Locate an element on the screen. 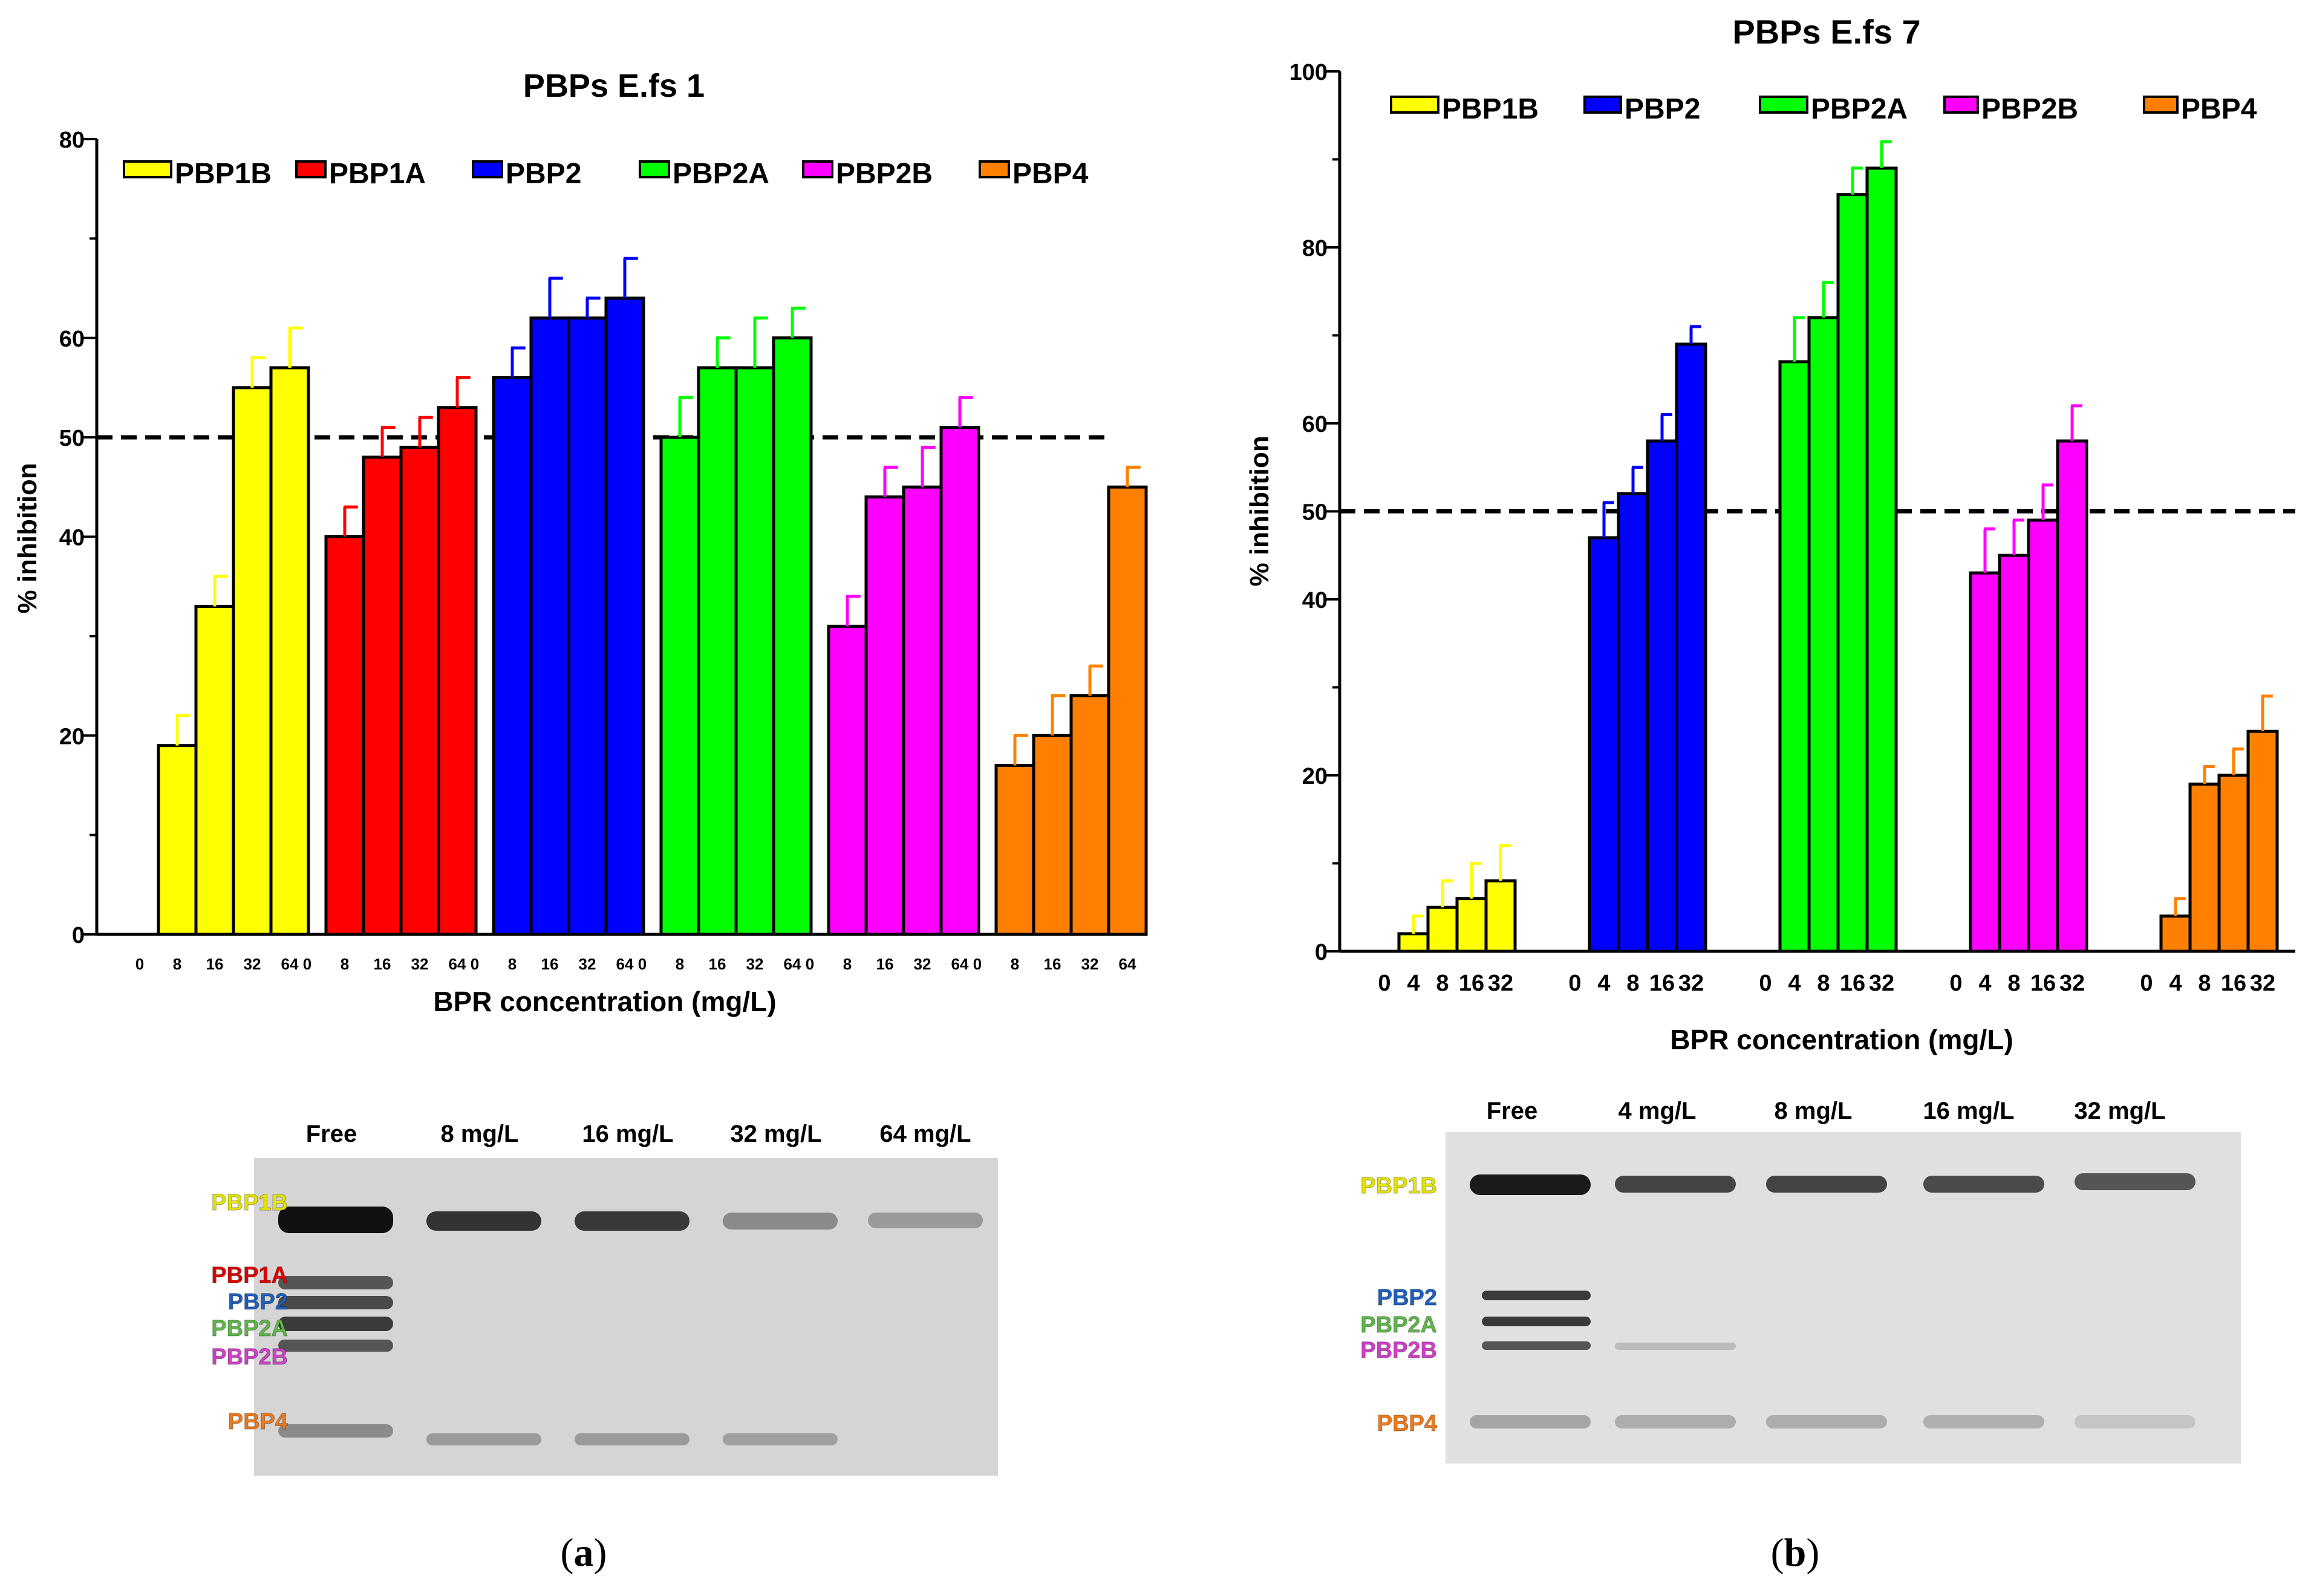  gel-b-pbp2b-label: PBP2B is located at coordinates (1399, 1351).